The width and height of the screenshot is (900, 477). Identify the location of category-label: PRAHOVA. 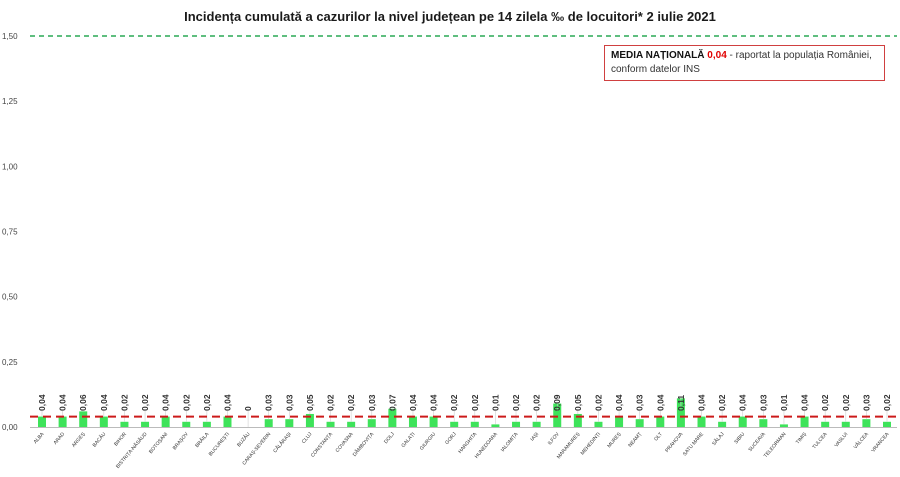
(674, 442).